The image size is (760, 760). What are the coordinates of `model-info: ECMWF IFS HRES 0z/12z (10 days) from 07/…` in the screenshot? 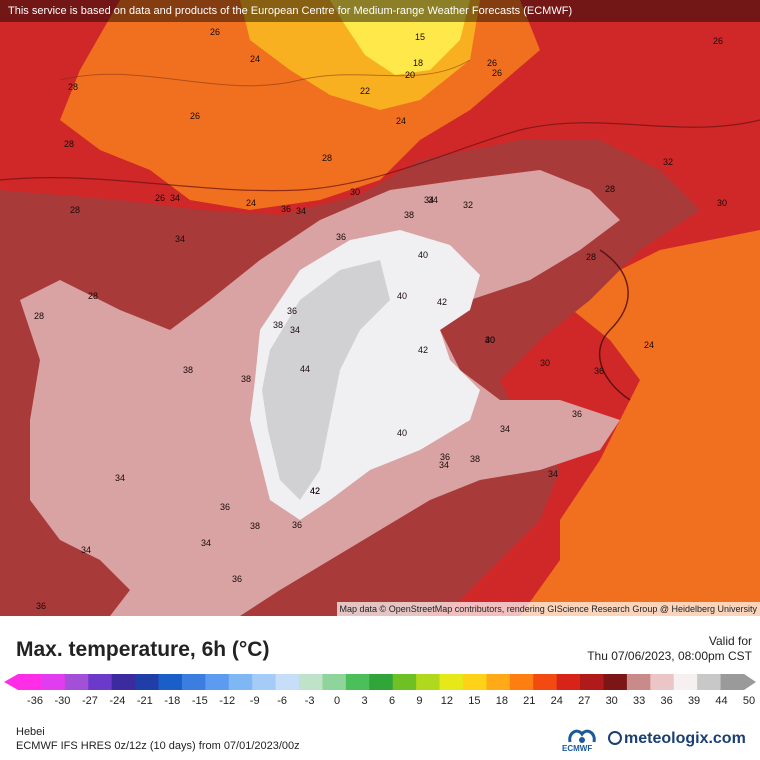 It's located at (158, 746).